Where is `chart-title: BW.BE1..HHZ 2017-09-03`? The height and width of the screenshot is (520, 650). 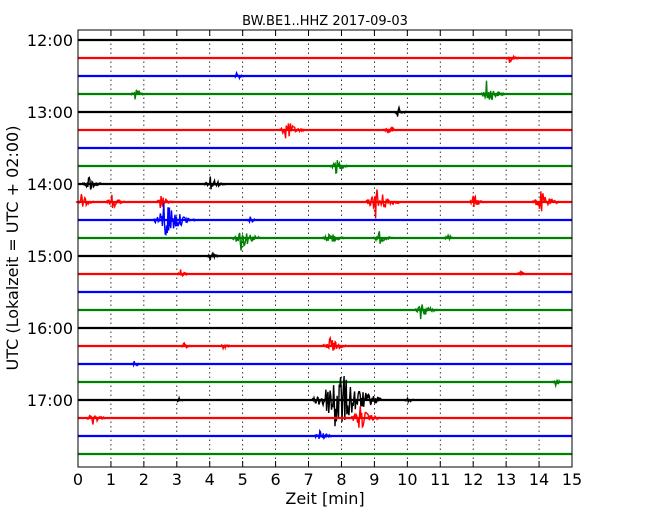
chart-title: BW.BE1..HHZ 2017-09-03 is located at coordinates (325, 21).